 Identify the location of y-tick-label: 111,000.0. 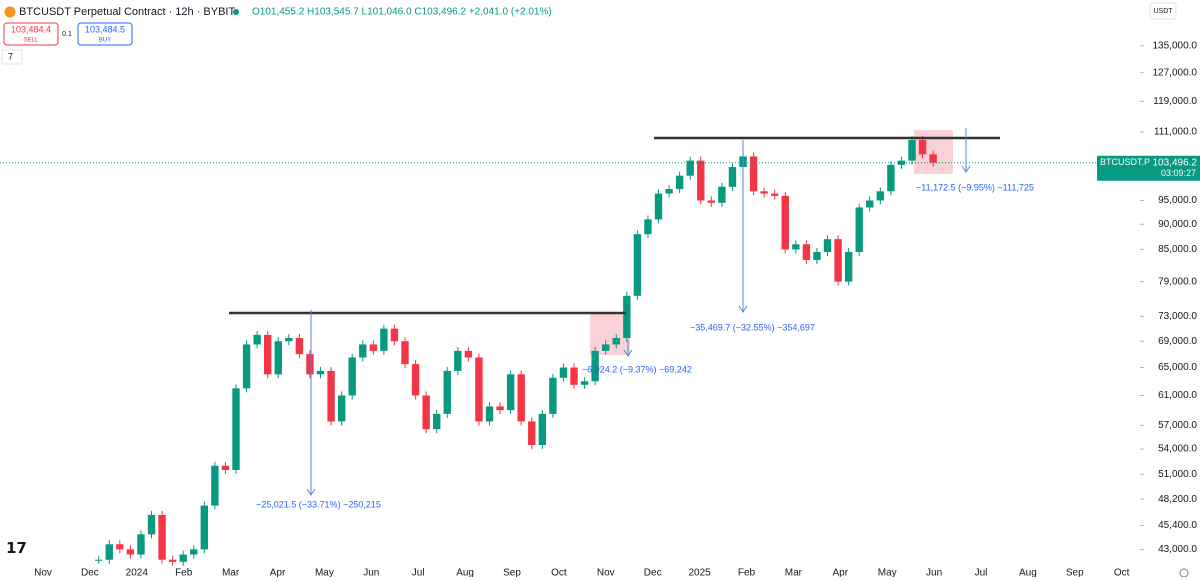
(1175, 132).